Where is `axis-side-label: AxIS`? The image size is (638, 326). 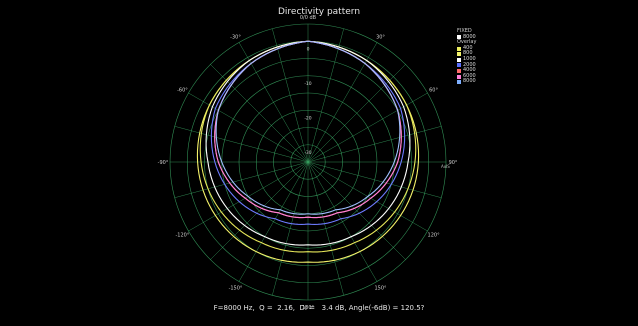 axis-side-label: AxIS is located at coordinates (445, 166).